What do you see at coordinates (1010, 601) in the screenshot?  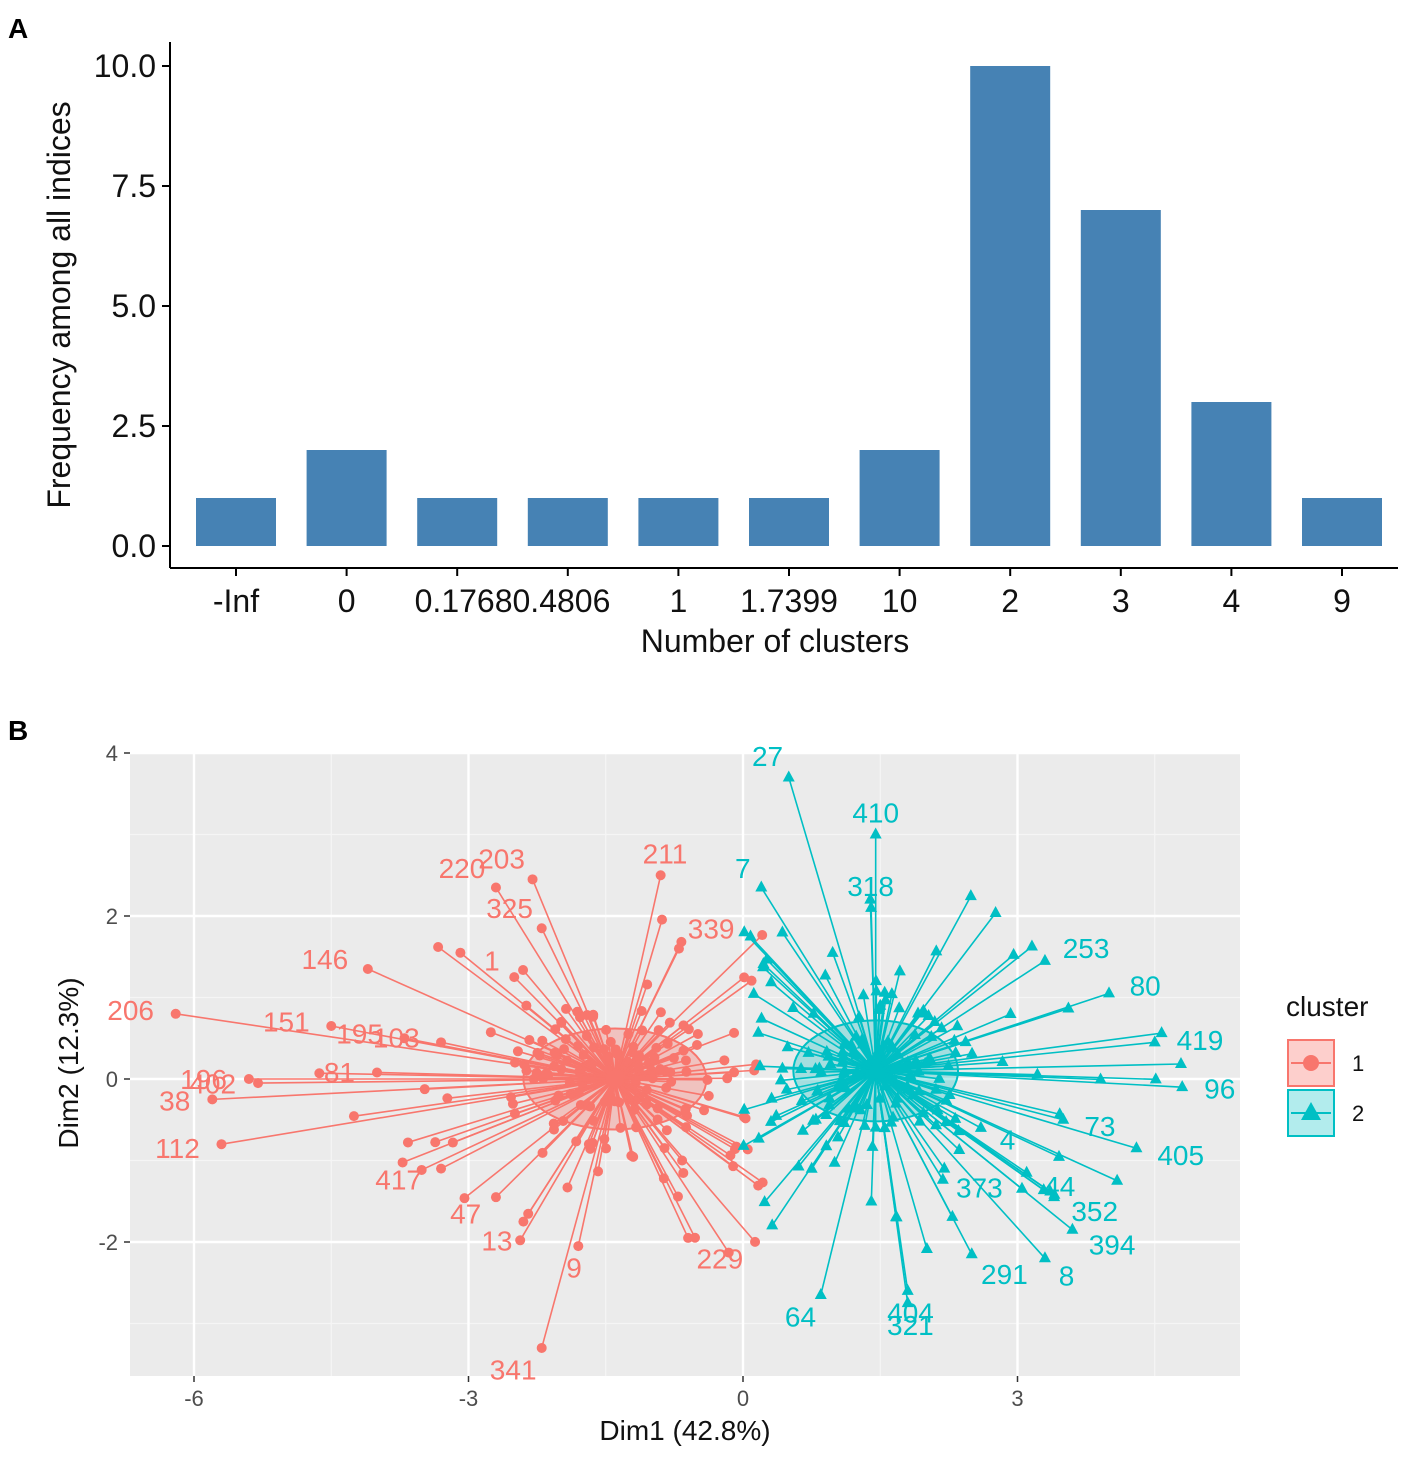 I see `x-tick-label: 2` at bounding box center [1010, 601].